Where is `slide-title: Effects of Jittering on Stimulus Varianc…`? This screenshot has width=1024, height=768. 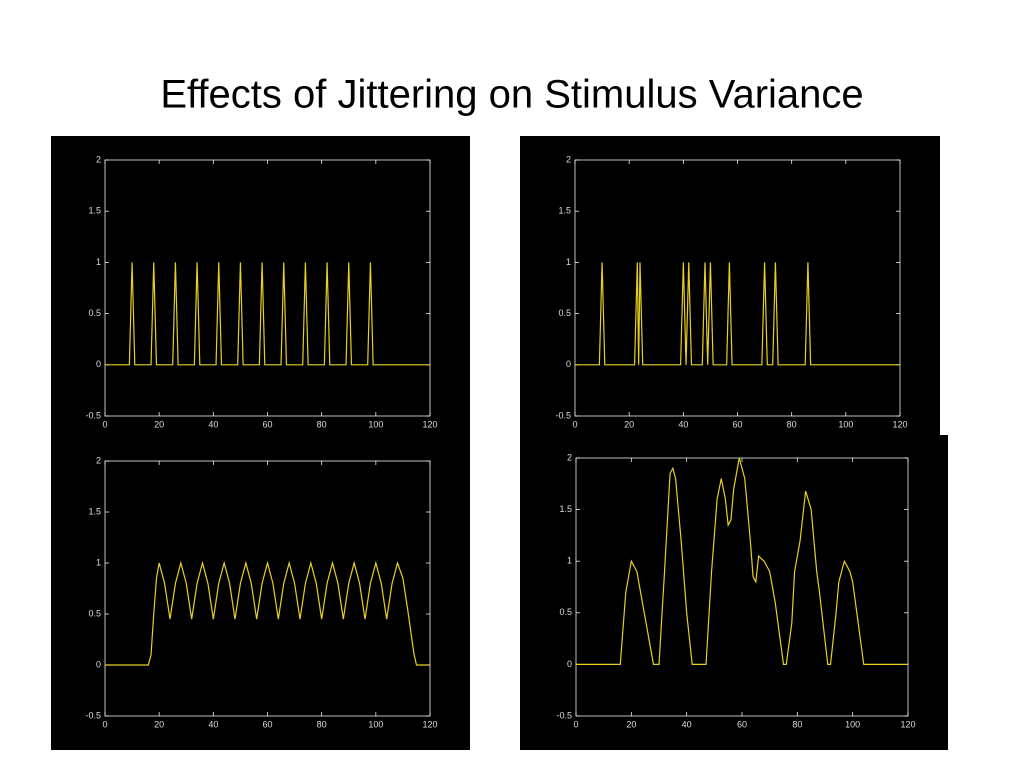
slide-title: Effects of Jittering on Stimulus Varianc… is located at coordinates (511, 95).